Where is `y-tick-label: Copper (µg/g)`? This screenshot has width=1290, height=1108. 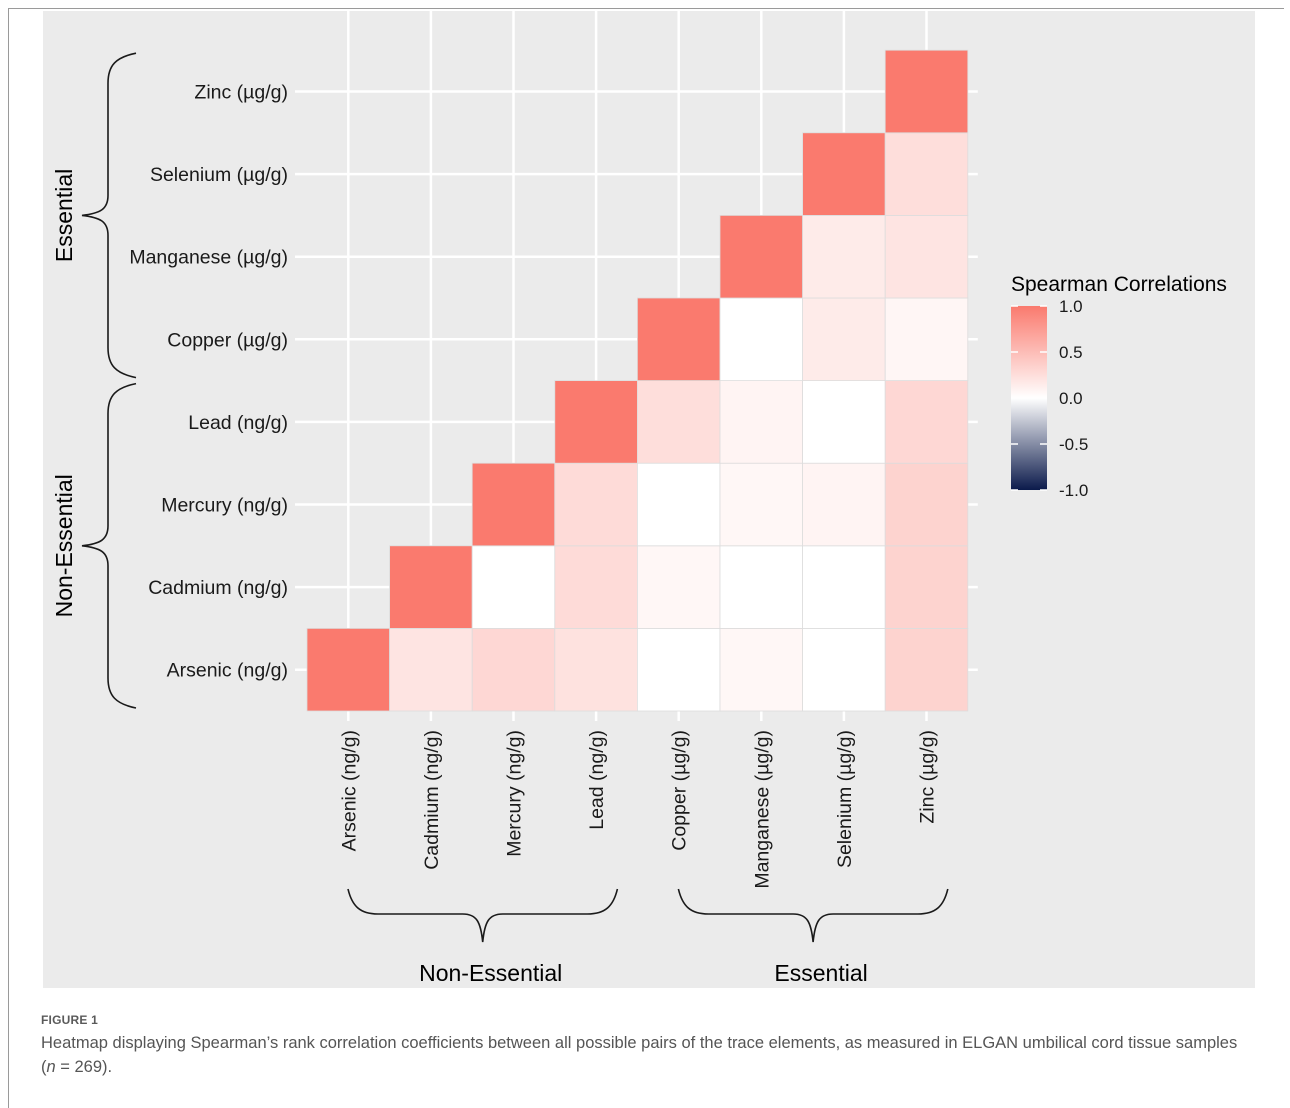
y-tick-label: Copper (µg/g) is located at coordinates (227, 340).